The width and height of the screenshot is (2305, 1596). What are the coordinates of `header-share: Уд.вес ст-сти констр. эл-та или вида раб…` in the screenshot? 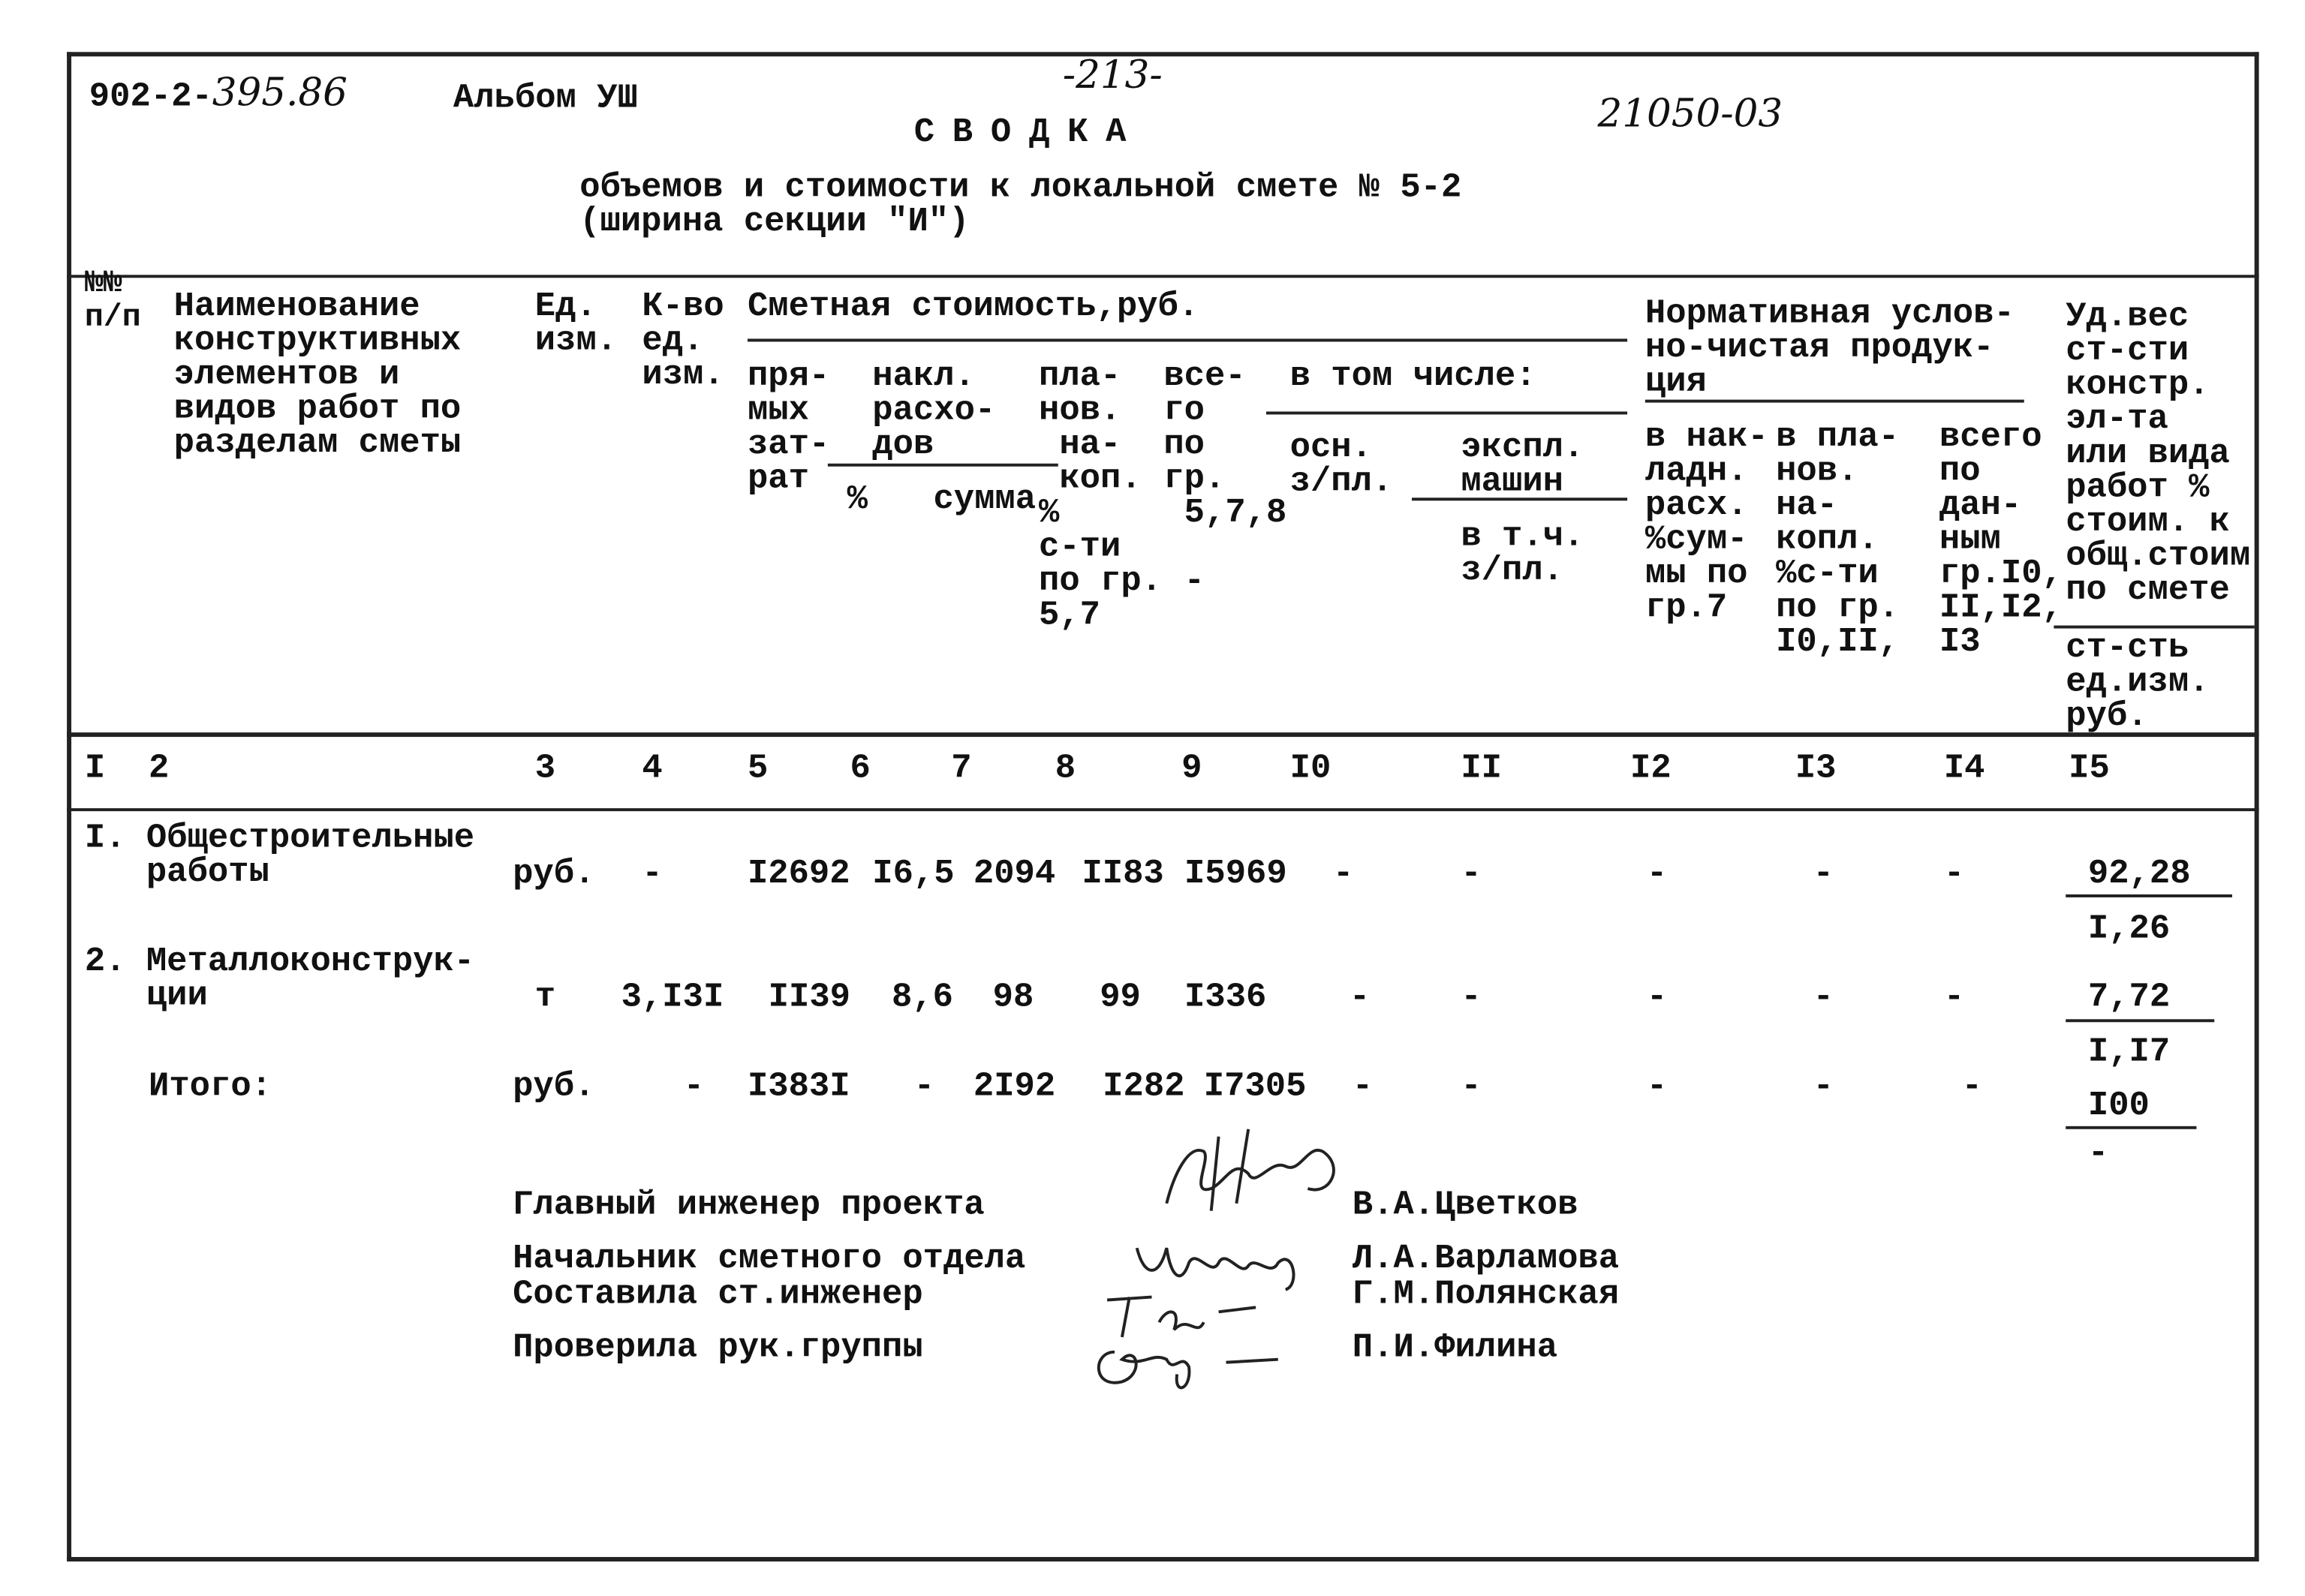 It's located at (2158, 453).